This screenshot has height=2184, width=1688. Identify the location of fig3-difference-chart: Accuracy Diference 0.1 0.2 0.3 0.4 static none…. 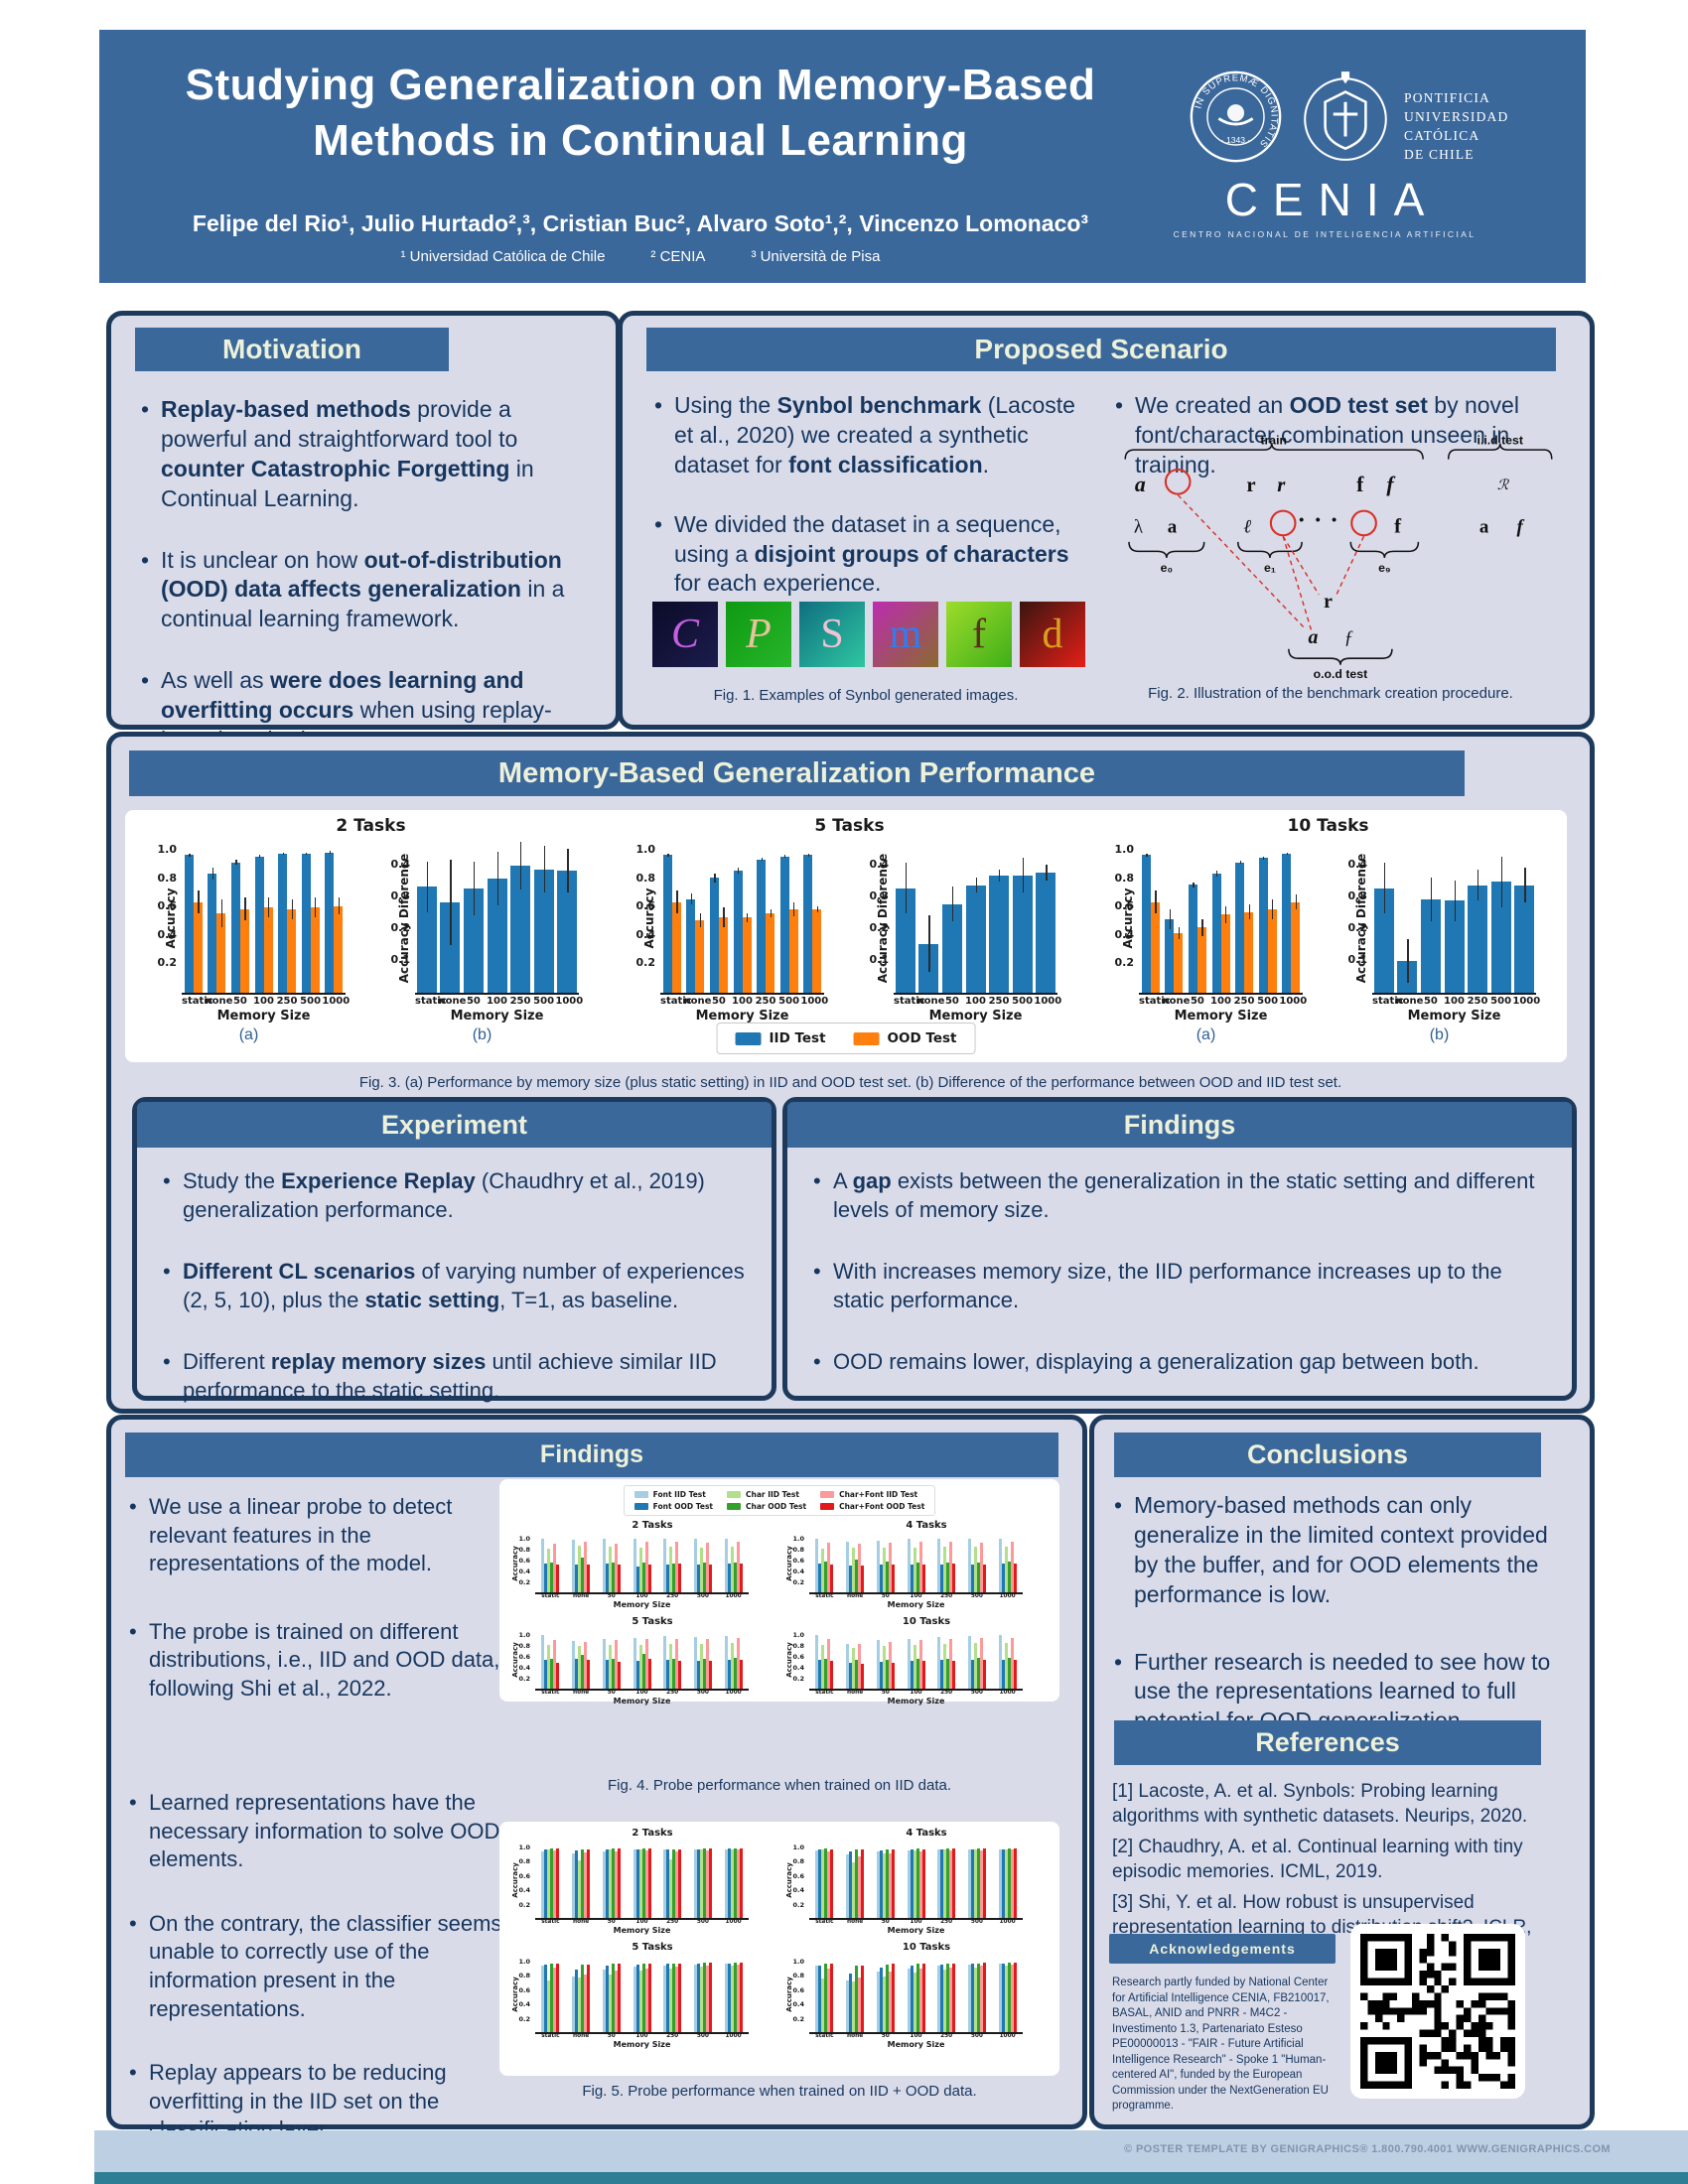
(1441, 932).